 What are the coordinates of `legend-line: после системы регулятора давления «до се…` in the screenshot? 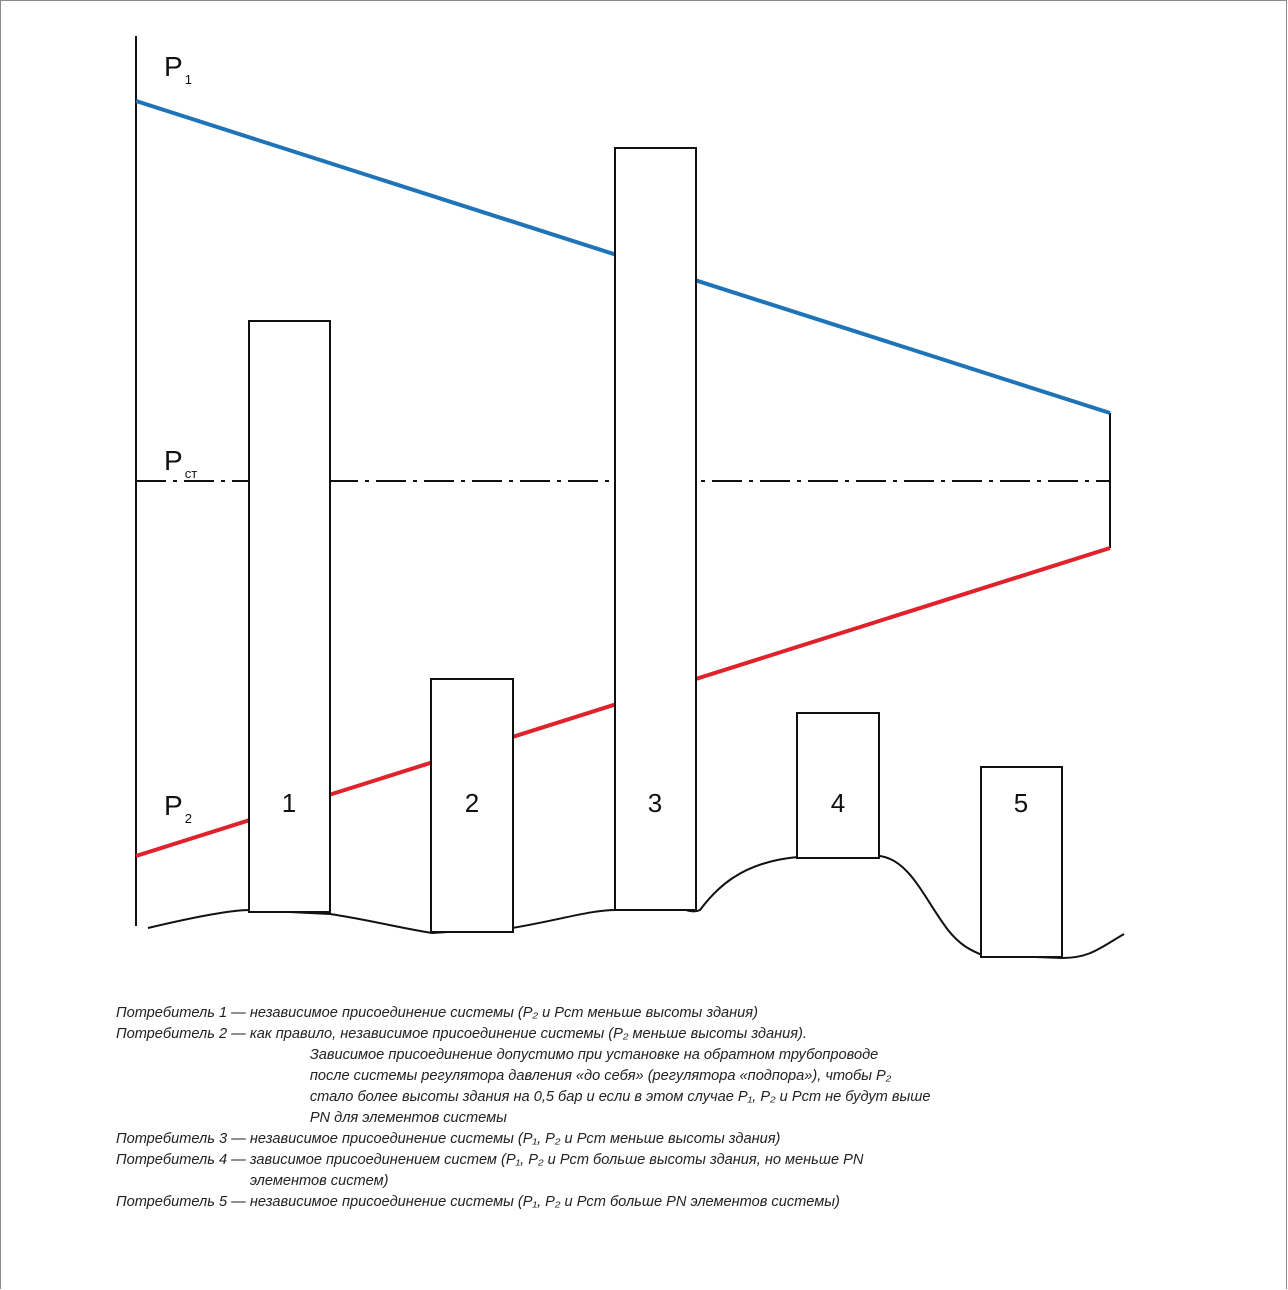 It's located at (600, 1076).